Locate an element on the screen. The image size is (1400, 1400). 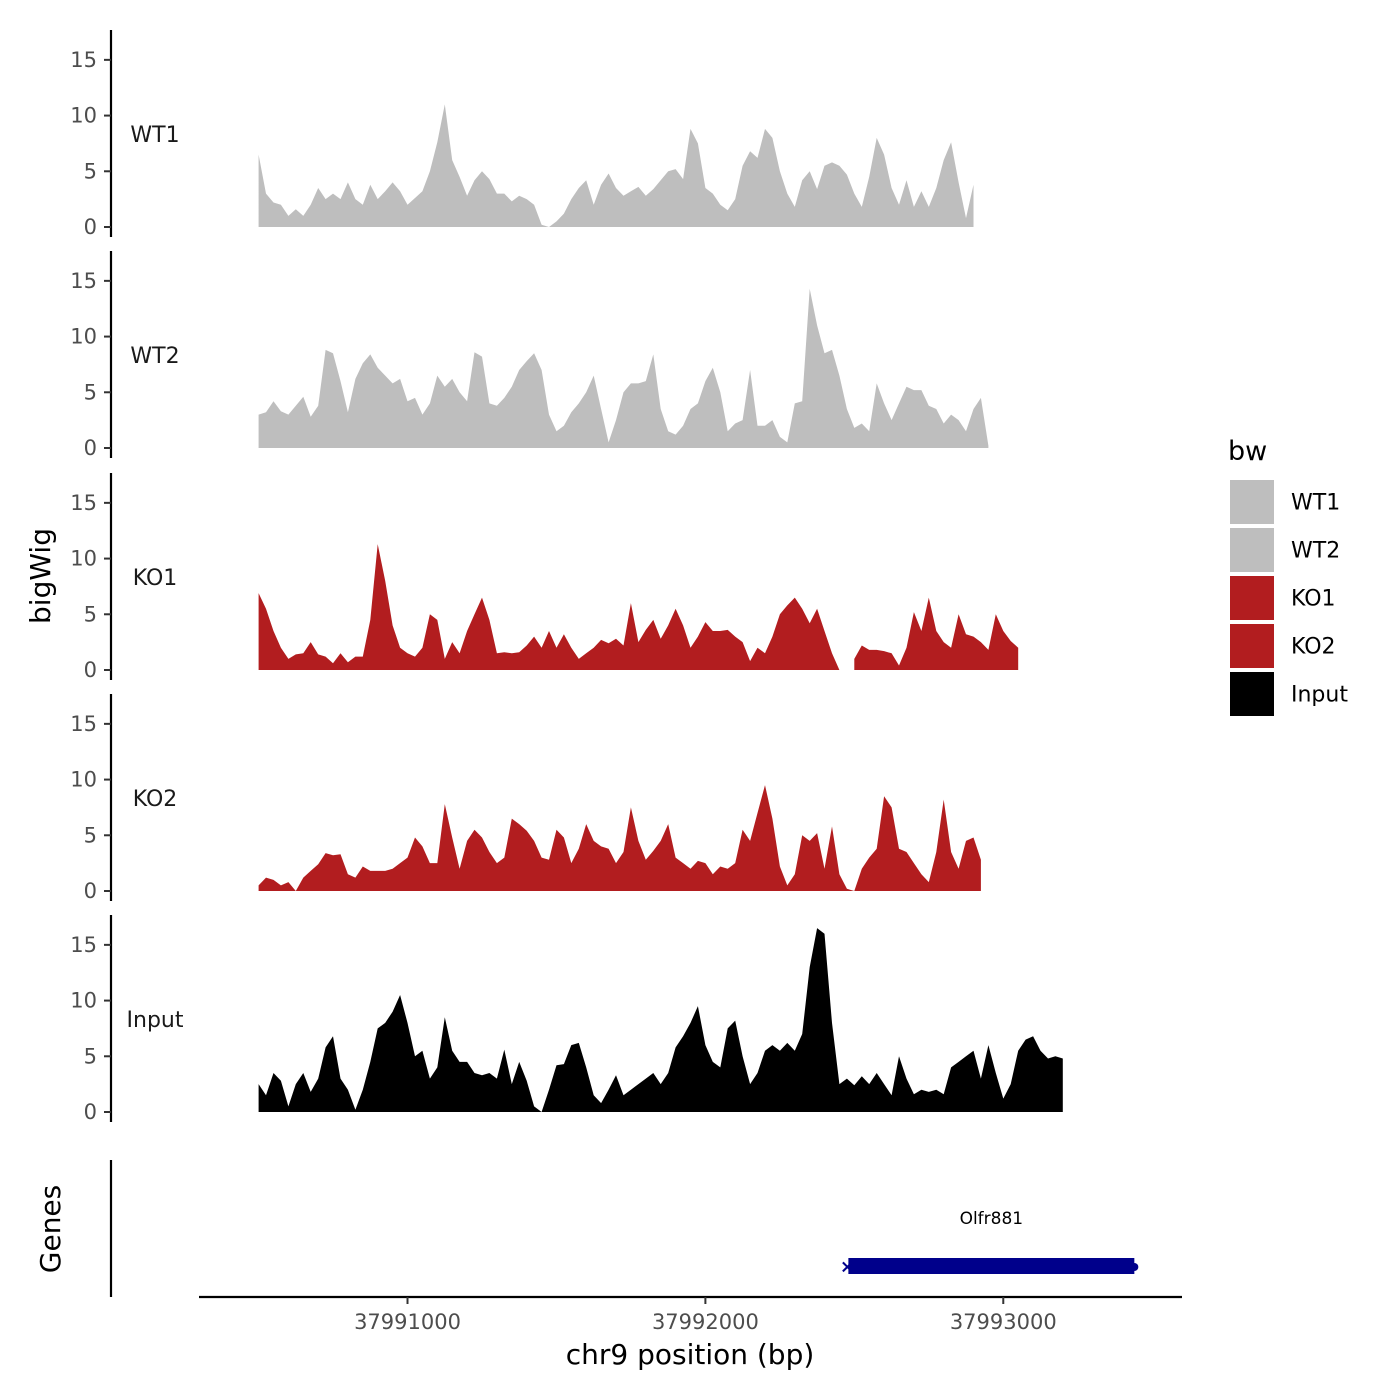
panel-label-wt1: WT1 is located at coordinates (154, 135).